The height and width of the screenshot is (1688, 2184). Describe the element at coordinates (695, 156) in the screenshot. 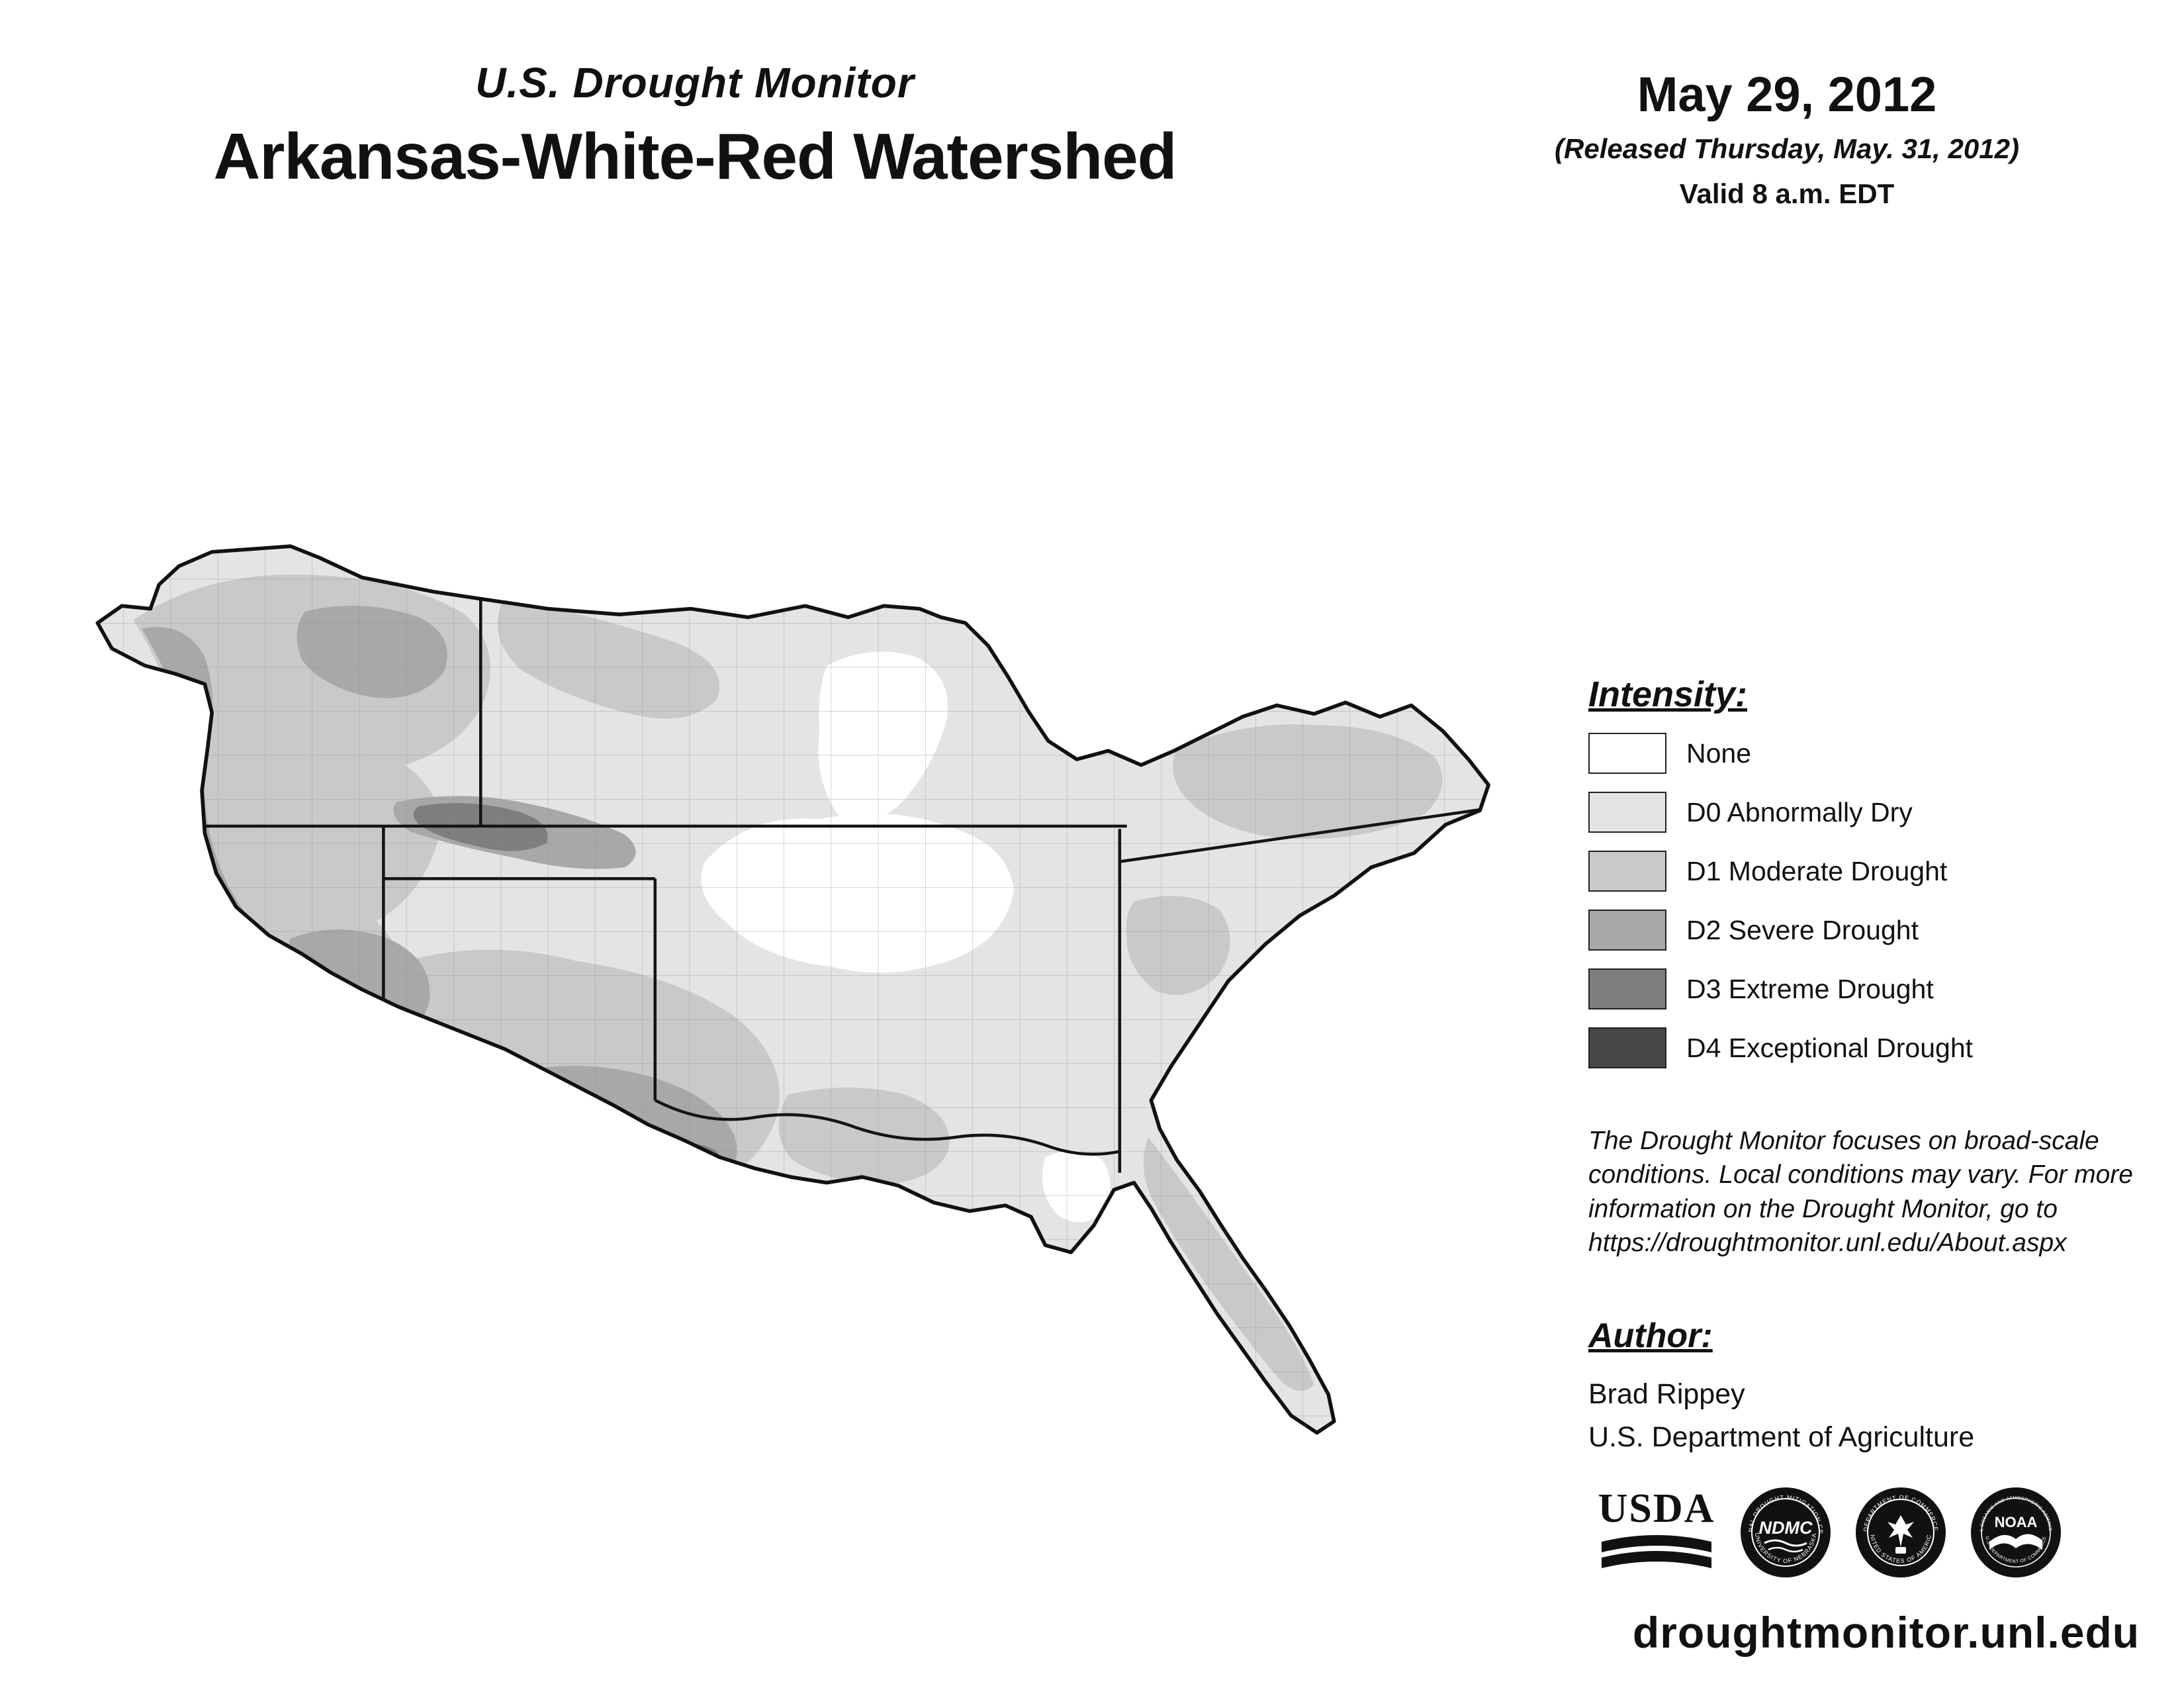

I see `page-title: Arkansas-White-Red Watershed` at that location.